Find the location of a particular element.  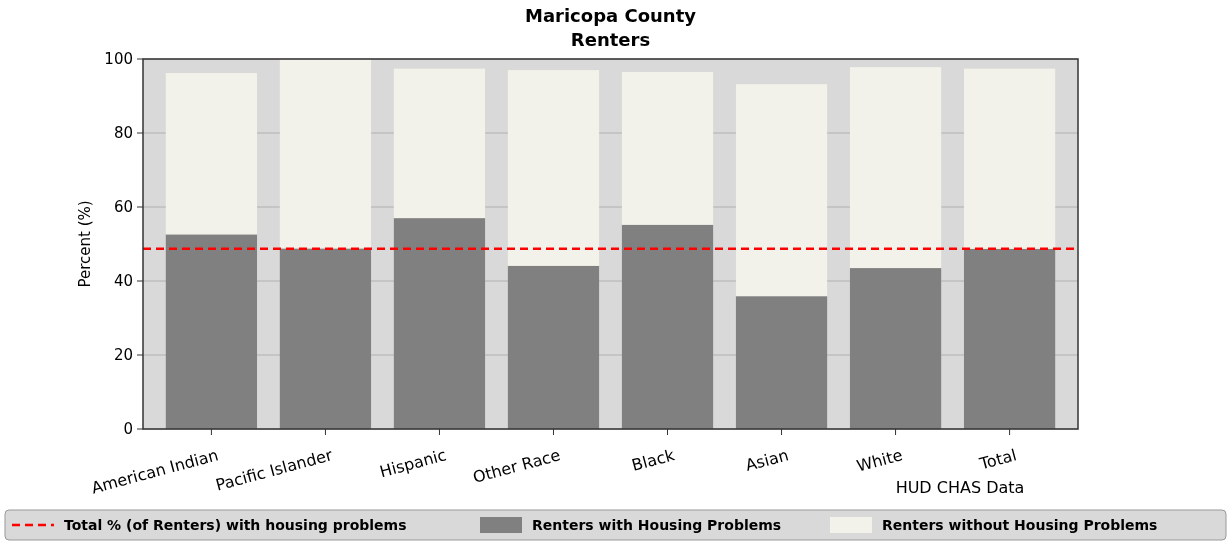

y-axis-title: Percent (%) is located at coordinates (85, 244).